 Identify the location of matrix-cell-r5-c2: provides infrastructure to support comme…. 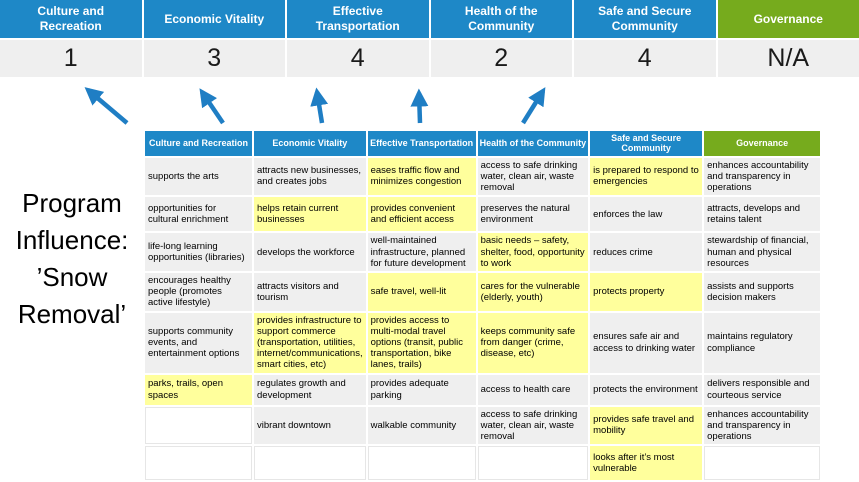
(310, 343).